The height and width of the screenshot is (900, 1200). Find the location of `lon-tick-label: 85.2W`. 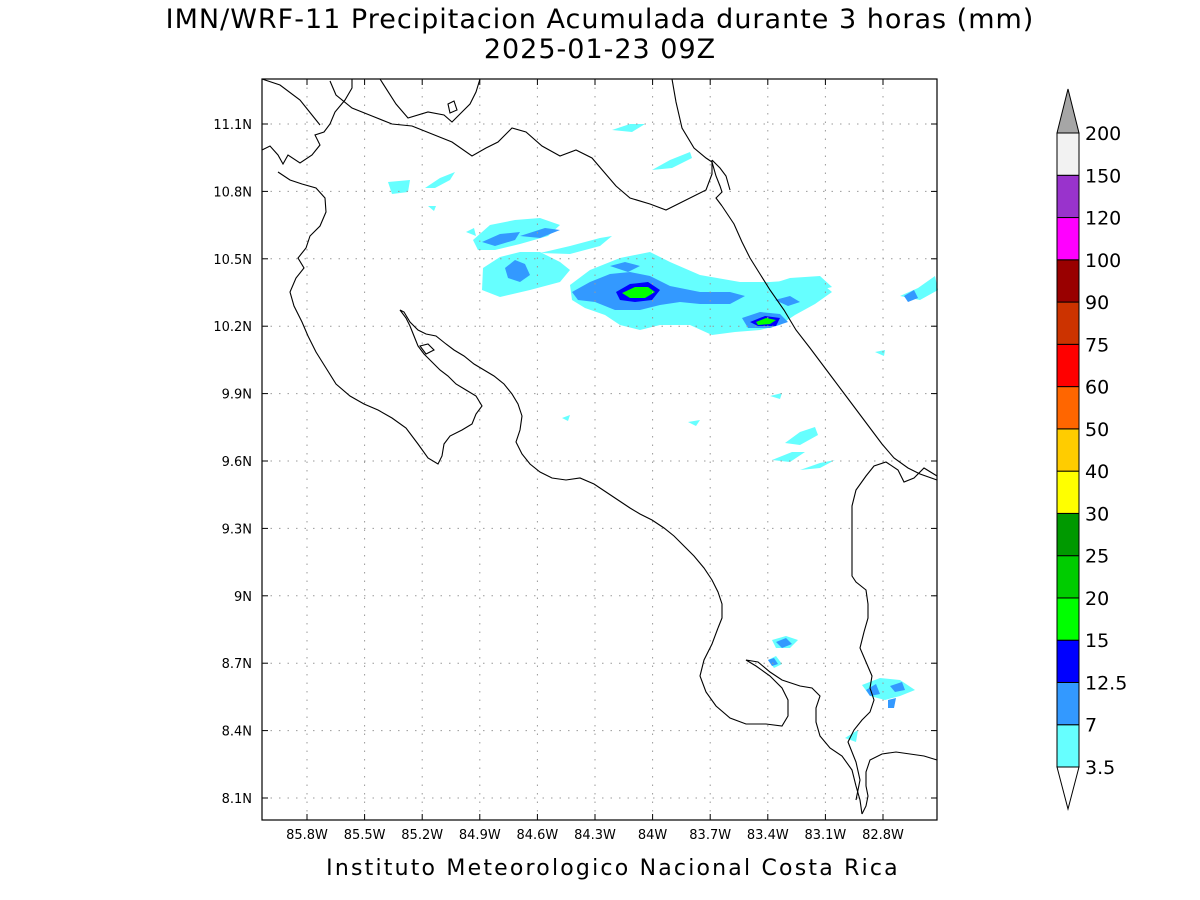

lon-tick-label: 85.2W is located at coordinates (422, 835).